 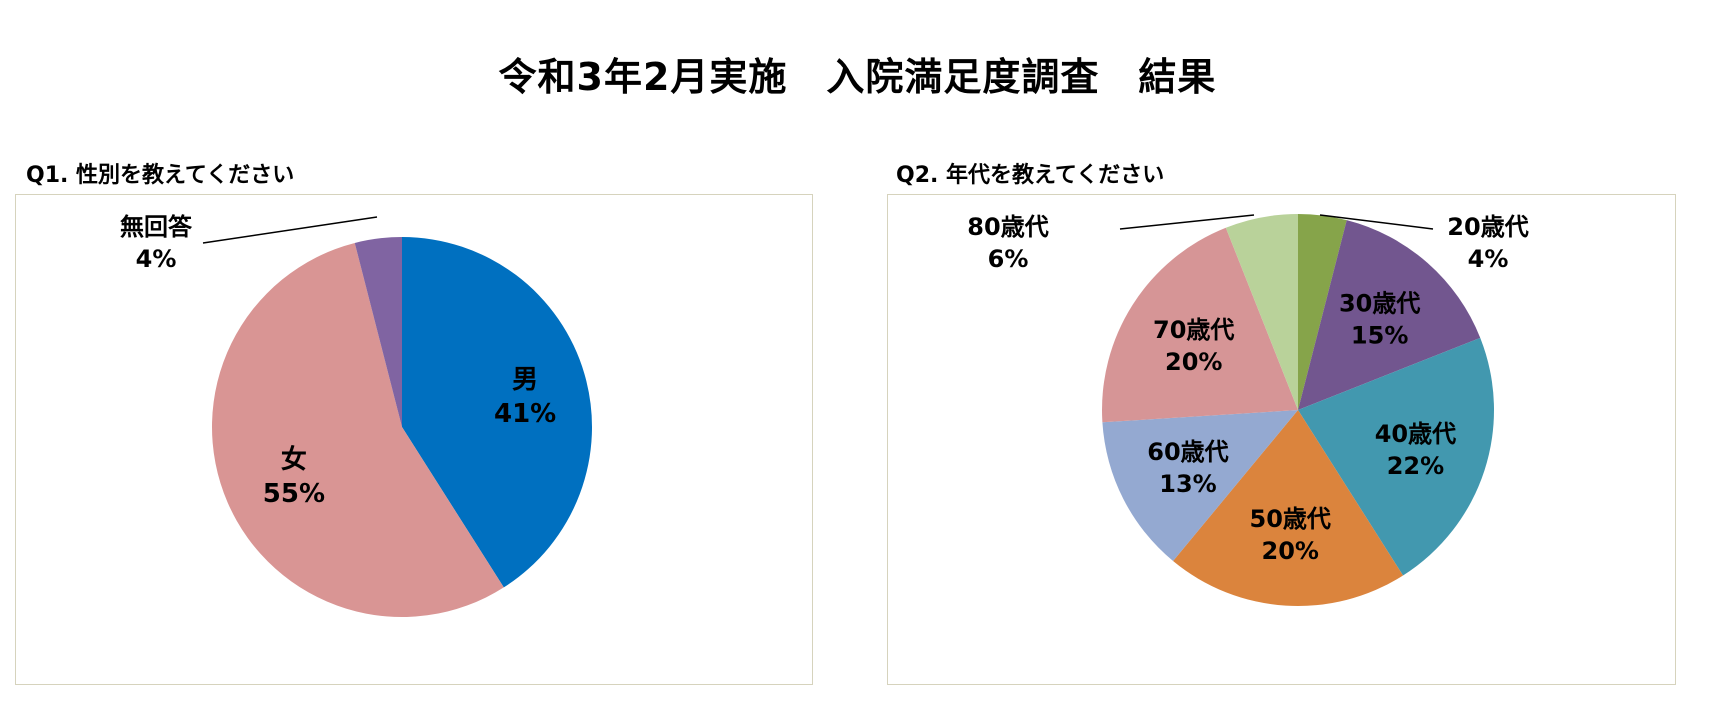 I want to click on slice-value-label-1-0: 4%, so click(x=1488, y=259).